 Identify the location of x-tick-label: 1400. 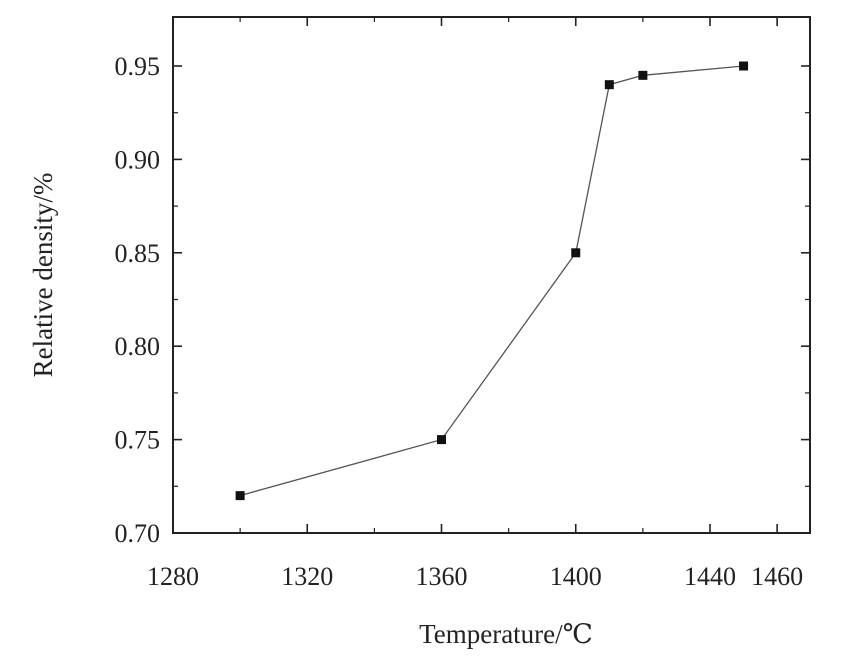
(576, 576).